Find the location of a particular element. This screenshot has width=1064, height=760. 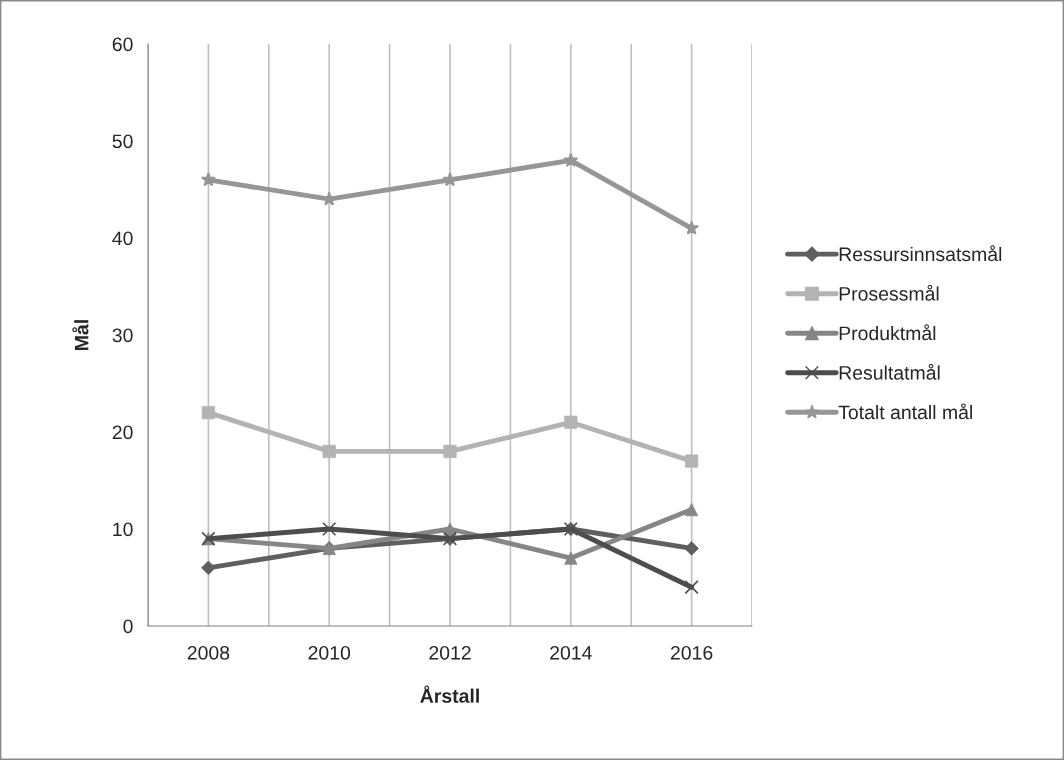

y-tick-label: 60 is located at coordinates (122, 44).